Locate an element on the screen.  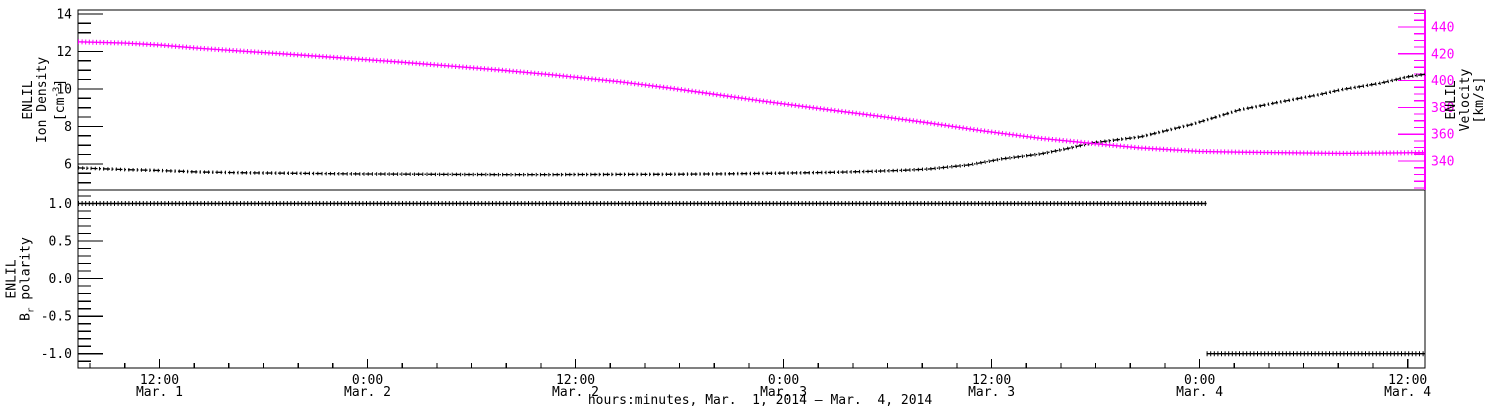
velocity-y-axis is located at coordinates (1411, 101).